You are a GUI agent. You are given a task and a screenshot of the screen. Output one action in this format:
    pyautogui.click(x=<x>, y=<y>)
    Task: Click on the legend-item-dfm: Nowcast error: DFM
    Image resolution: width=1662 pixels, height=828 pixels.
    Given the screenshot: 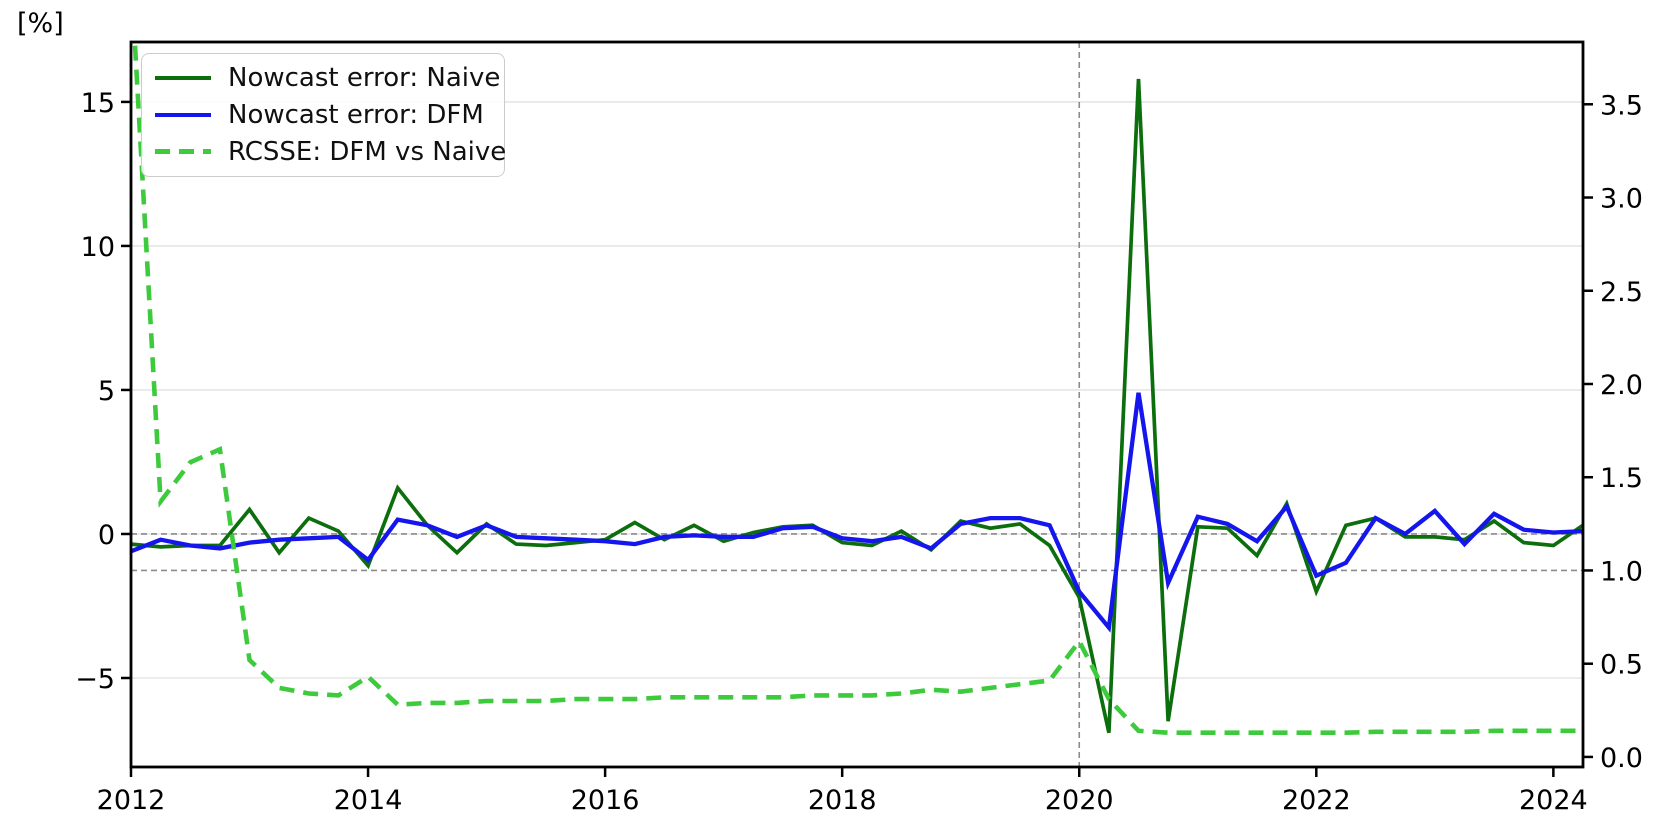 What is the action you would take?
    pyautogui.click(x=323, y=115)
    